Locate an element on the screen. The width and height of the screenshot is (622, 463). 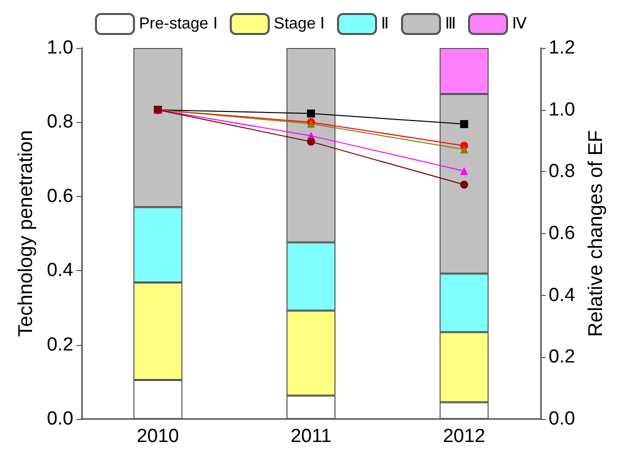
y-tick-label: 0.2 is located at coordinates (60, 345).